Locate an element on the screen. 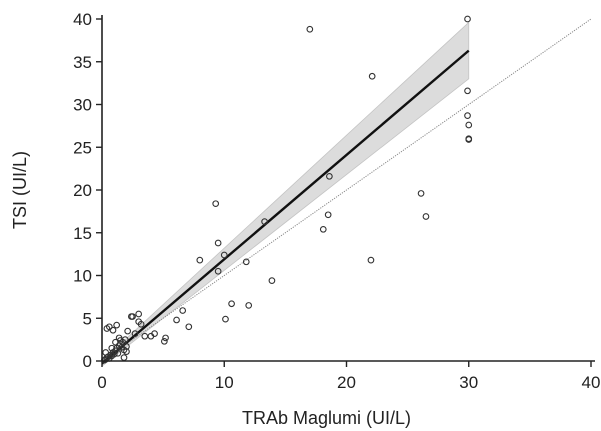 Image resolution: width=601 pixels, height=431 pixels. y-tick-label: 15 is located at coordinates (82, 233).